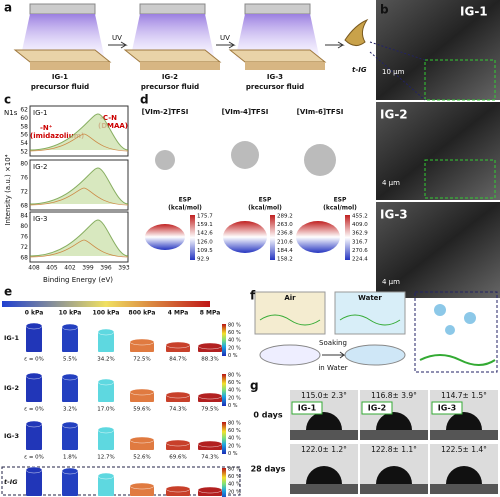 This screenshot has height=497, width=500. What do you see at coordinates (324, 395) in the screenshot?
I see `contact-angle: 115.0± 2.3°` at bounding box center [324, 395].